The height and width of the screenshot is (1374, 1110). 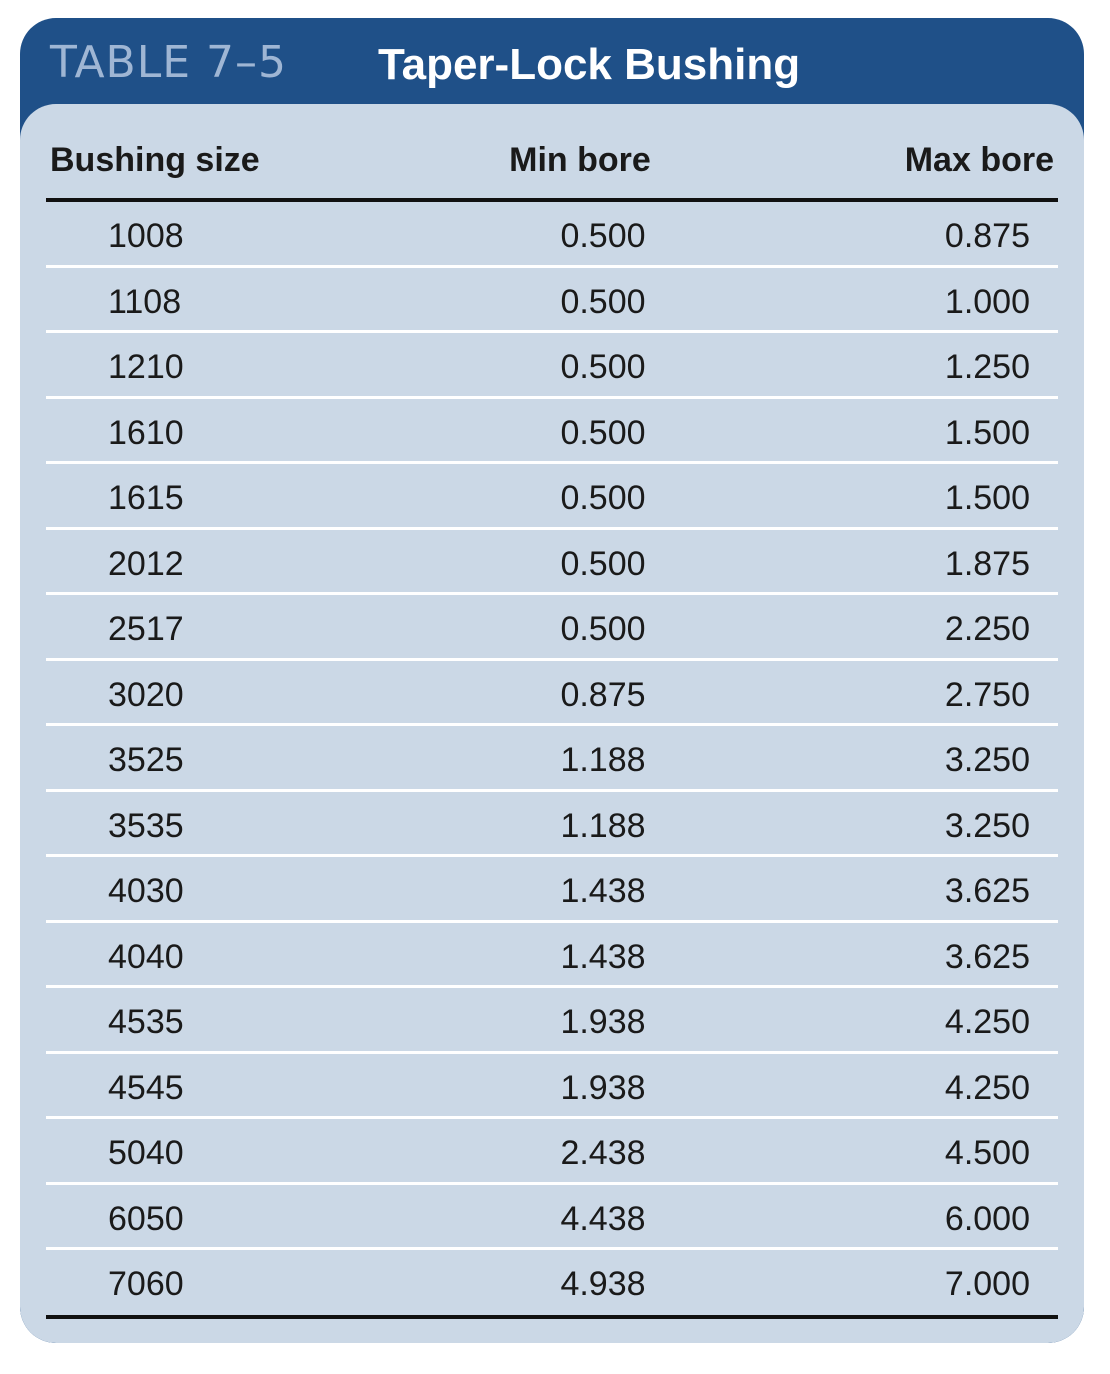 I want to click on cell-bushing-size: 3020, so click(x=146, y=694).